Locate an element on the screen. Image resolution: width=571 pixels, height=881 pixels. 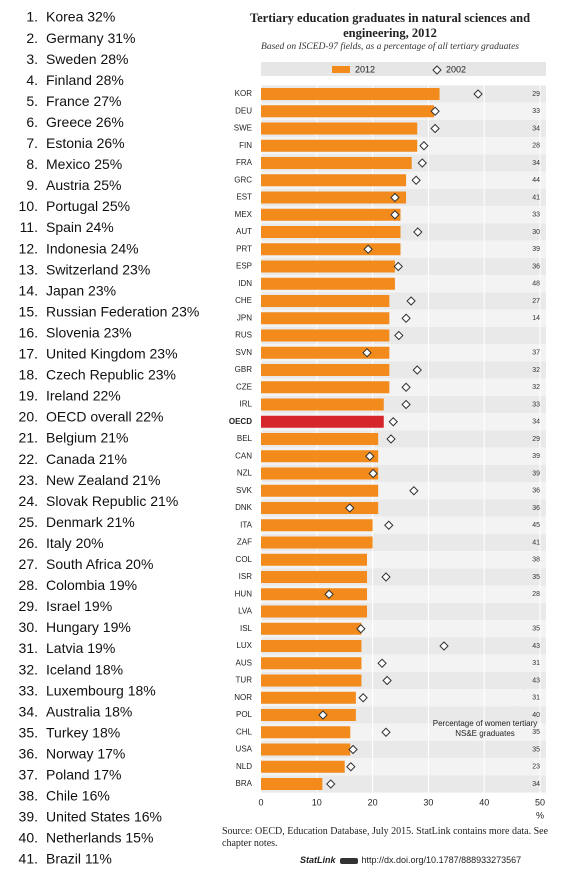
rank-number: 23. is located at coordinates (28, 480).